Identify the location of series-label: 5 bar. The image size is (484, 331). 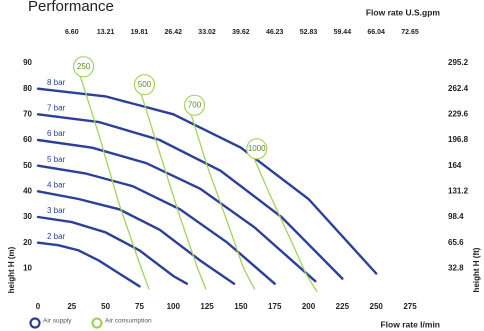
(56, 159).